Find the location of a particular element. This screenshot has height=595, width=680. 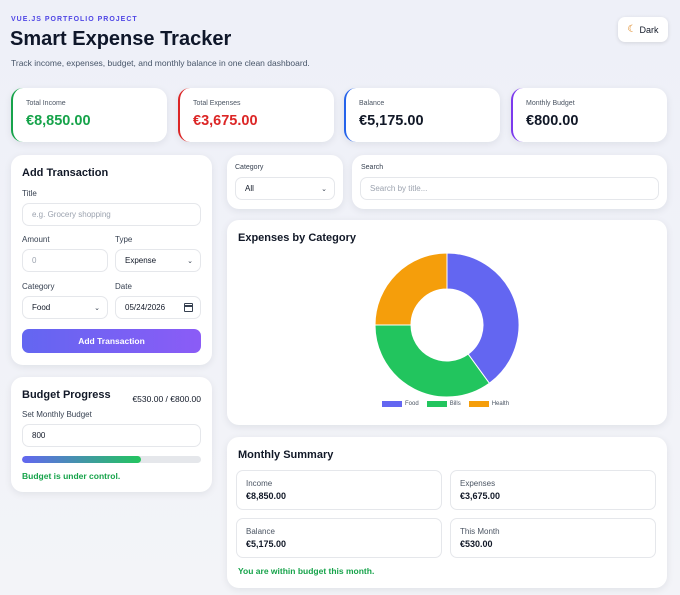

stat-card-balance: Balance €5,175.00 is located at coordinates (422, 115).